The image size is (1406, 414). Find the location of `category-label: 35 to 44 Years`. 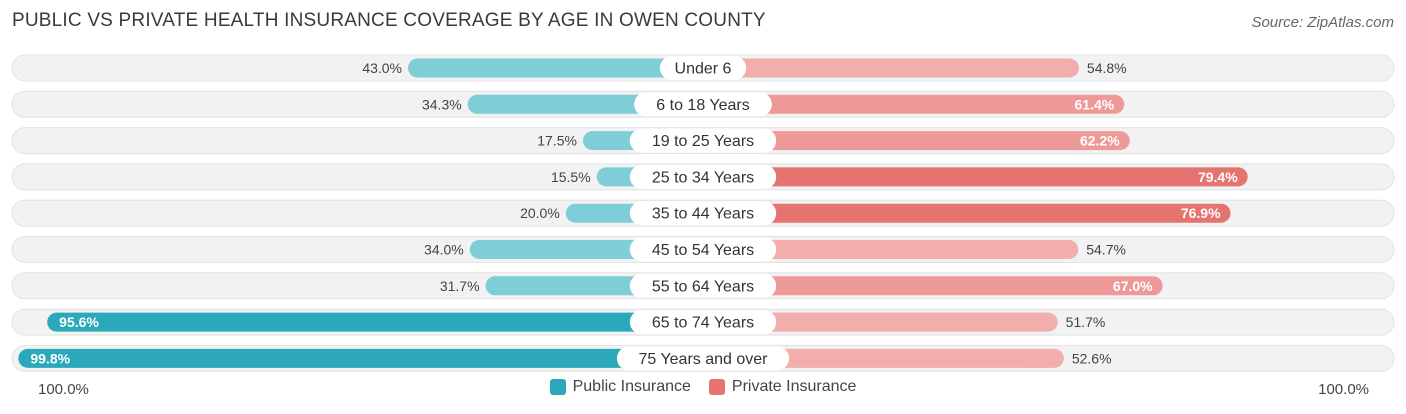

category-label: 35 to 44 Years is located at coordinates (703, 214).